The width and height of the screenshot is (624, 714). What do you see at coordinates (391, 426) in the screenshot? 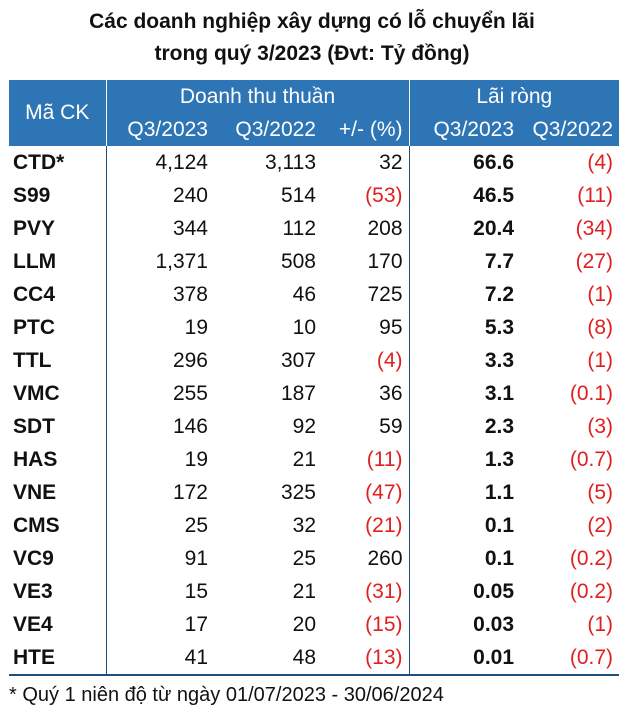
I see `cell-rev-change: 59` at bounding box center [391, 426].